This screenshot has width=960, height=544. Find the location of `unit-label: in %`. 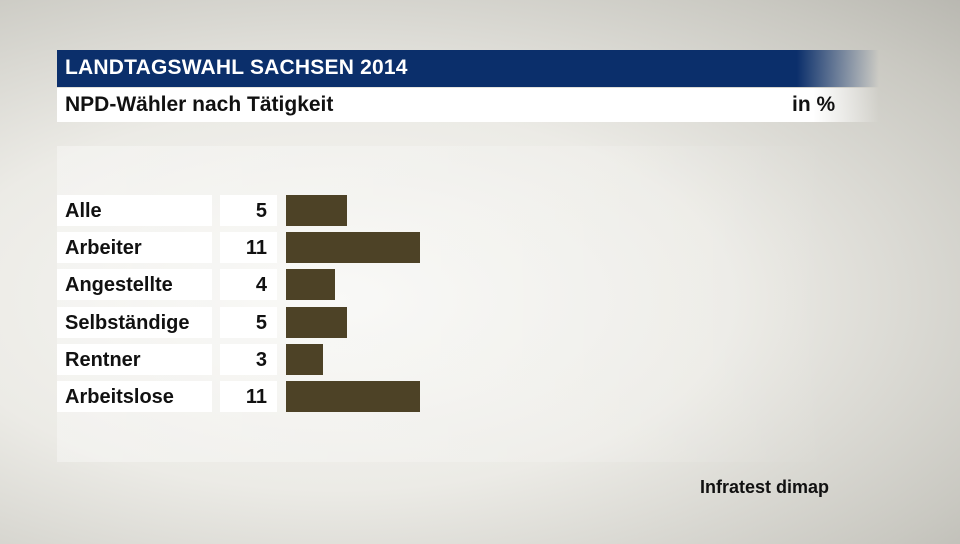

unit-label: in % is located at coordinates (814, 104).